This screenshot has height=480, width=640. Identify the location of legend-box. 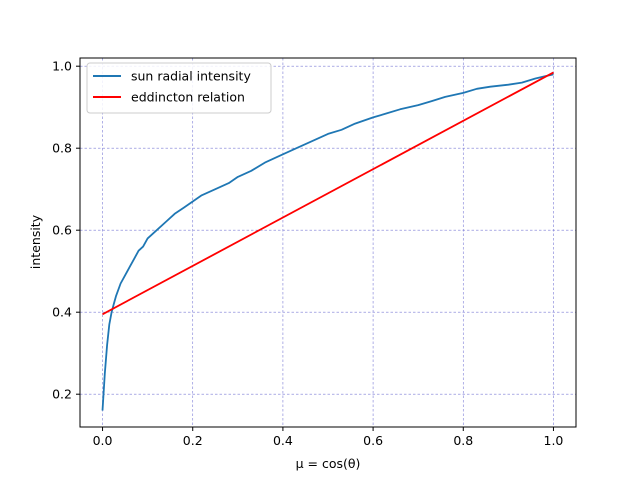
(179, 88).